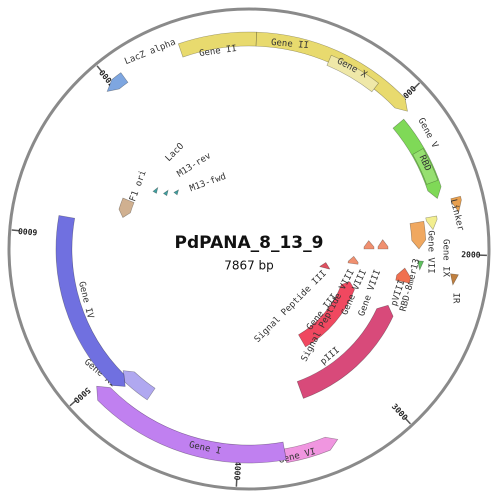 This screenshot has width=498, height=497. What do you see at coordinates (28, 231) in the screenshot?
I see `tick-label: 6000` at bounding box center [28, 231].